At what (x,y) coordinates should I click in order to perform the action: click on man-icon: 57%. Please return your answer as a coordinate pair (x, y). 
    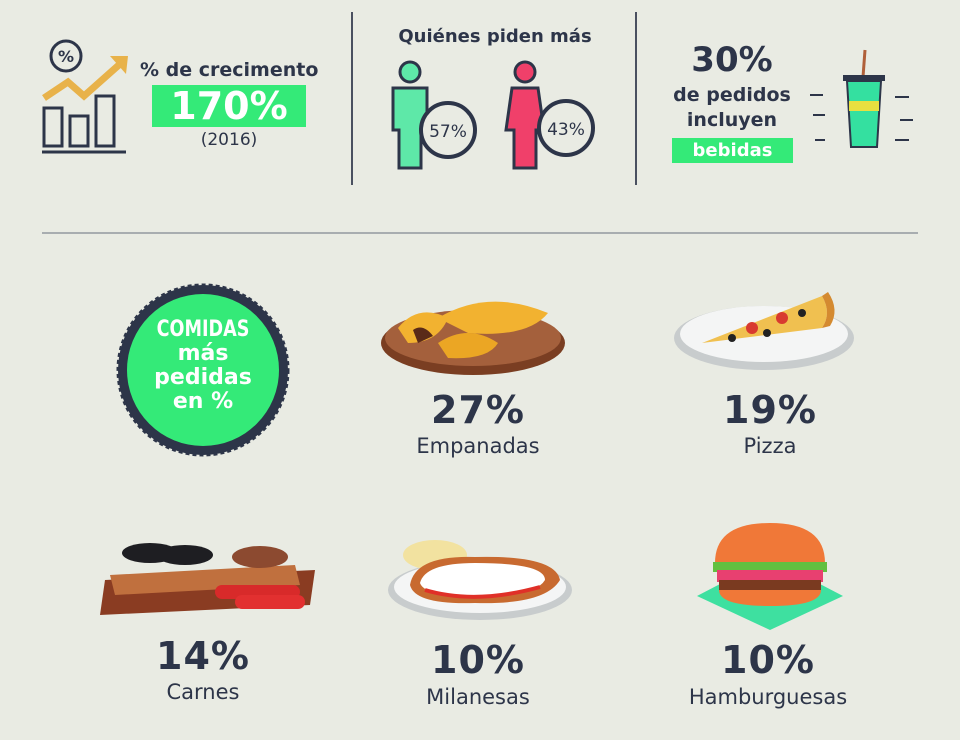
    Looking at the image, I should click on (434, 115).